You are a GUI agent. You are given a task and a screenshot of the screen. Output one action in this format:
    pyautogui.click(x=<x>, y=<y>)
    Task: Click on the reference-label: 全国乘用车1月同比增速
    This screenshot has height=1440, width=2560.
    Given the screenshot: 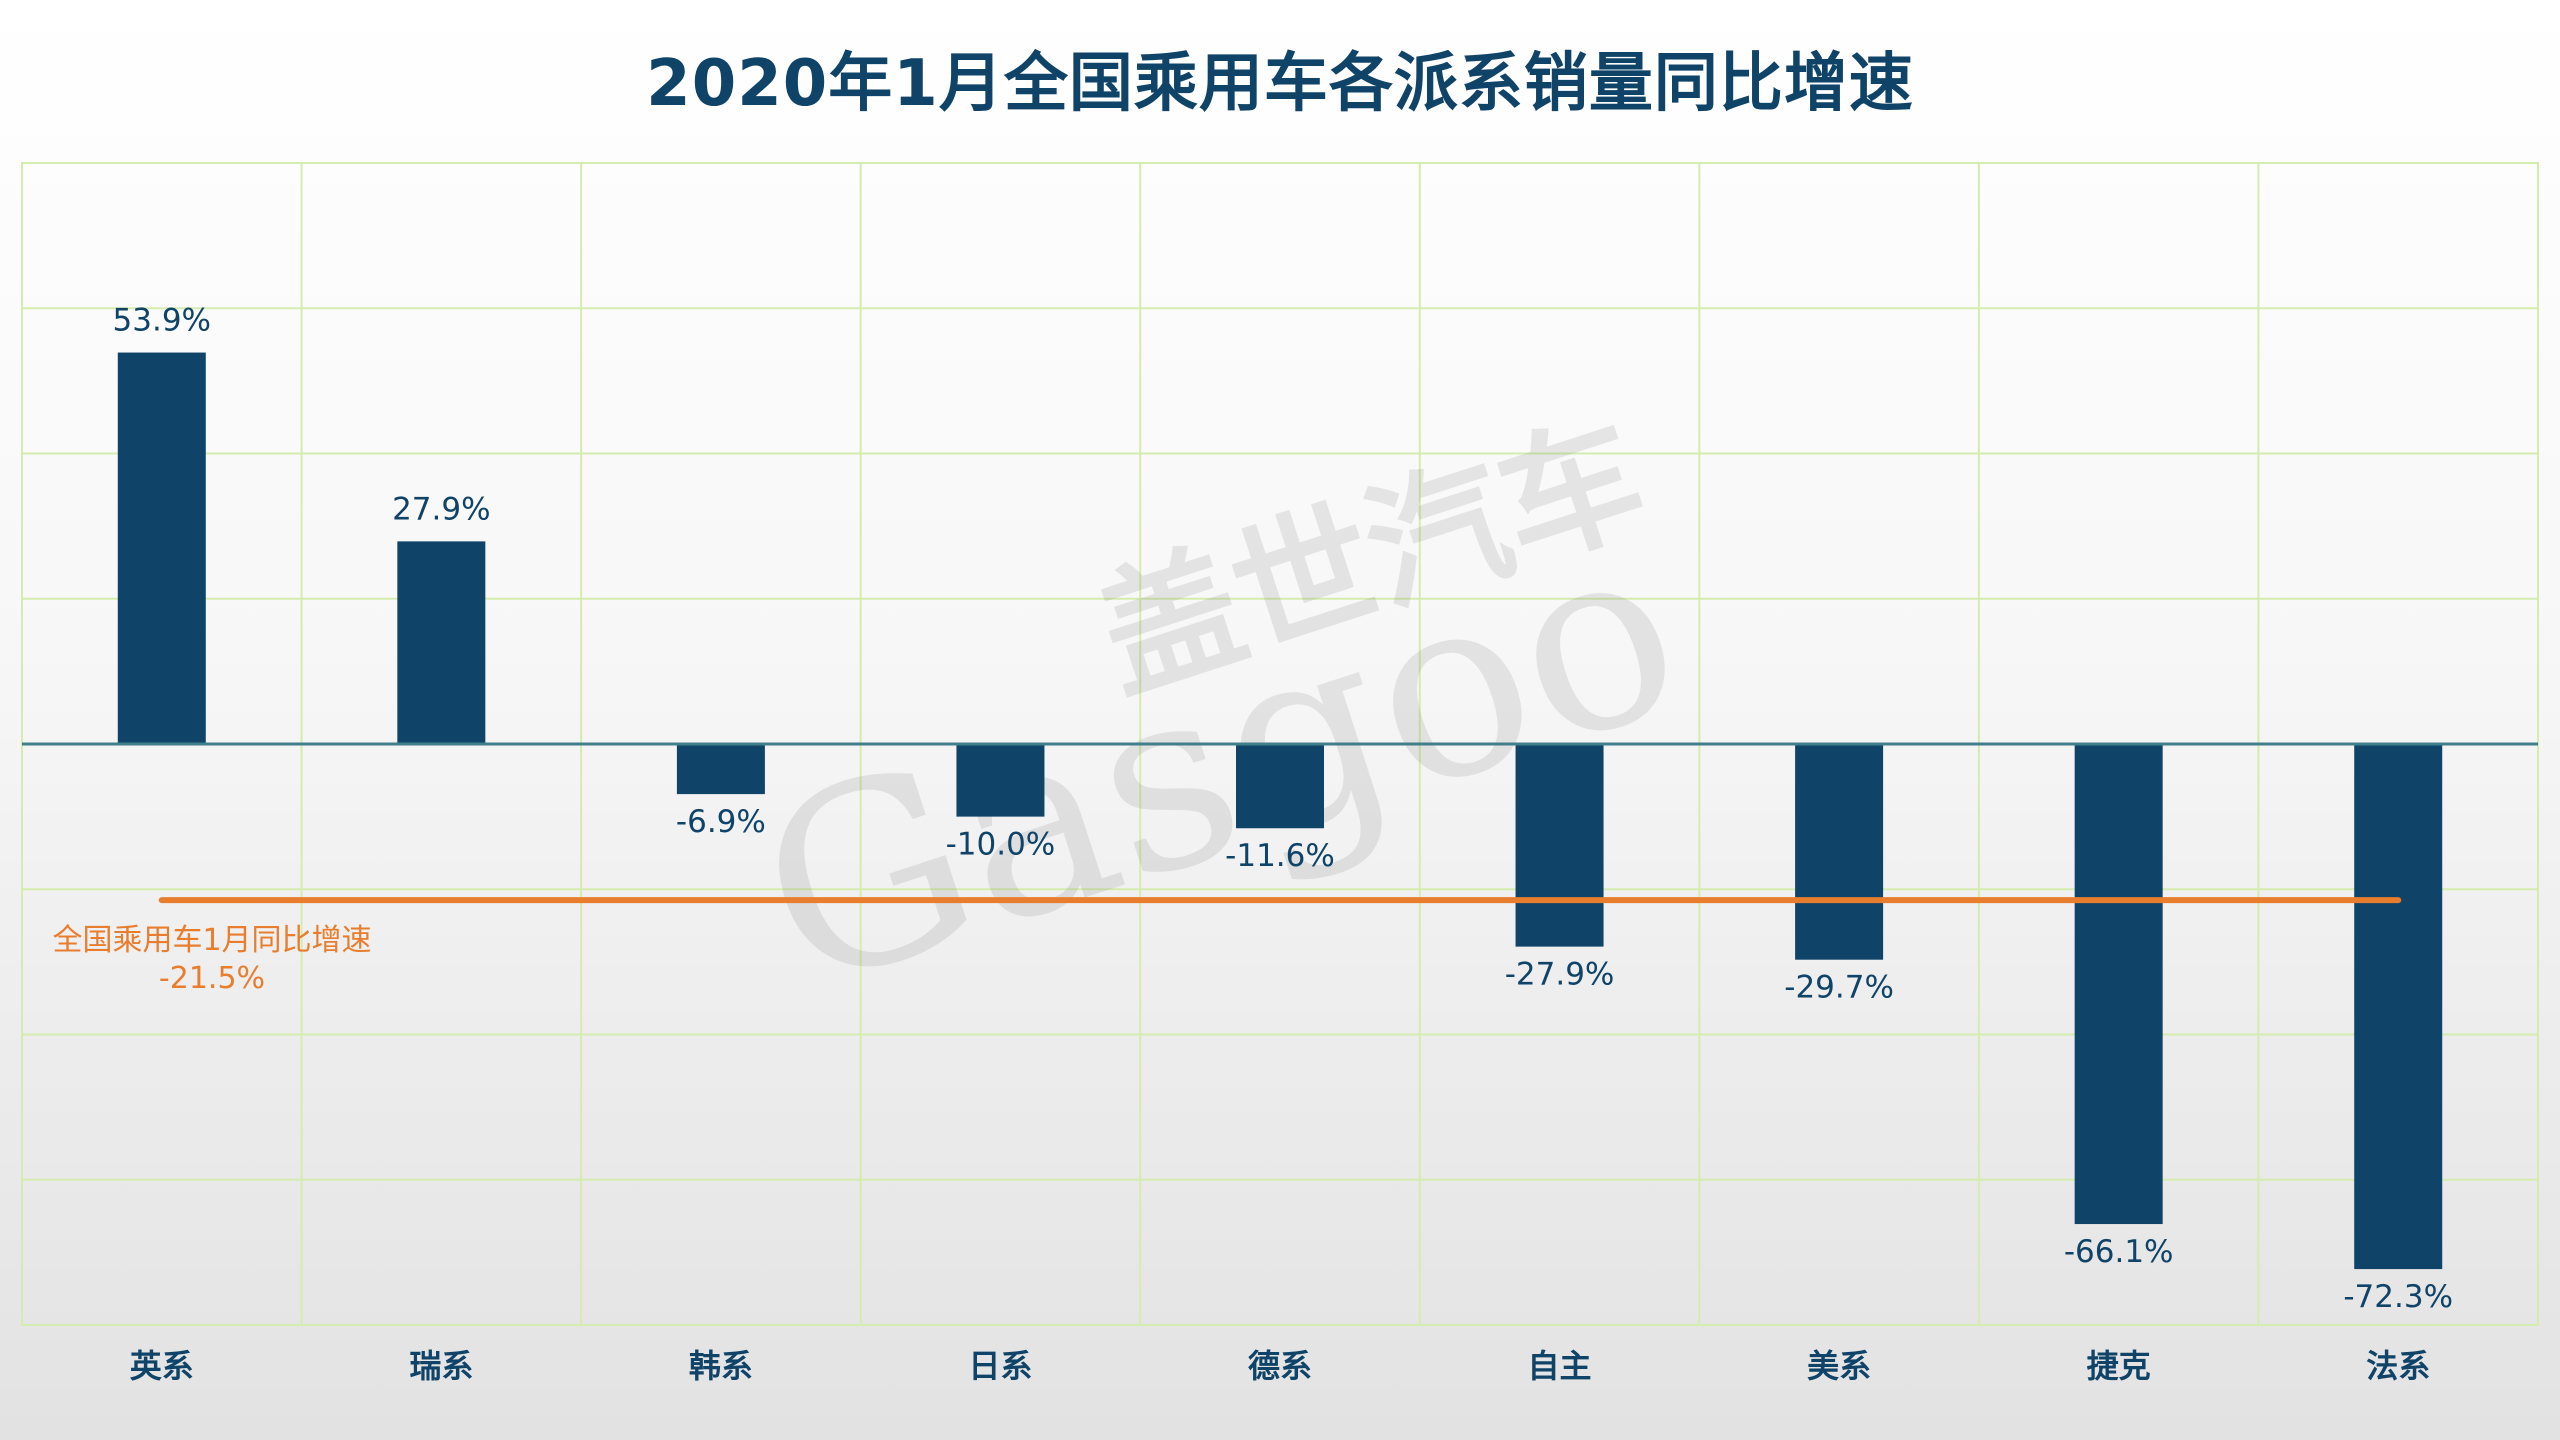 What is the action you would take?
    pyautogui.click(x=211, y=940)
    